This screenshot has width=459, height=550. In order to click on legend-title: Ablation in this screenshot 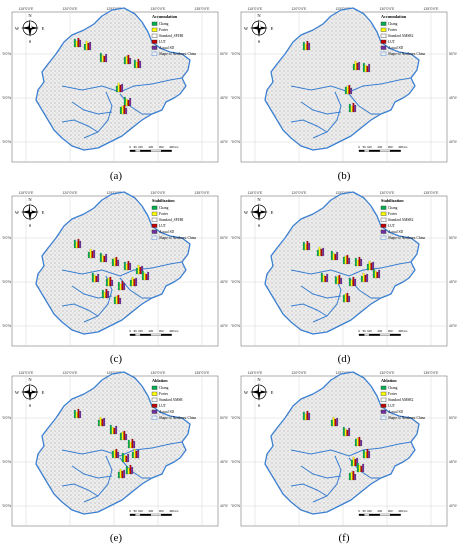, I will do `click(160, 380)`.